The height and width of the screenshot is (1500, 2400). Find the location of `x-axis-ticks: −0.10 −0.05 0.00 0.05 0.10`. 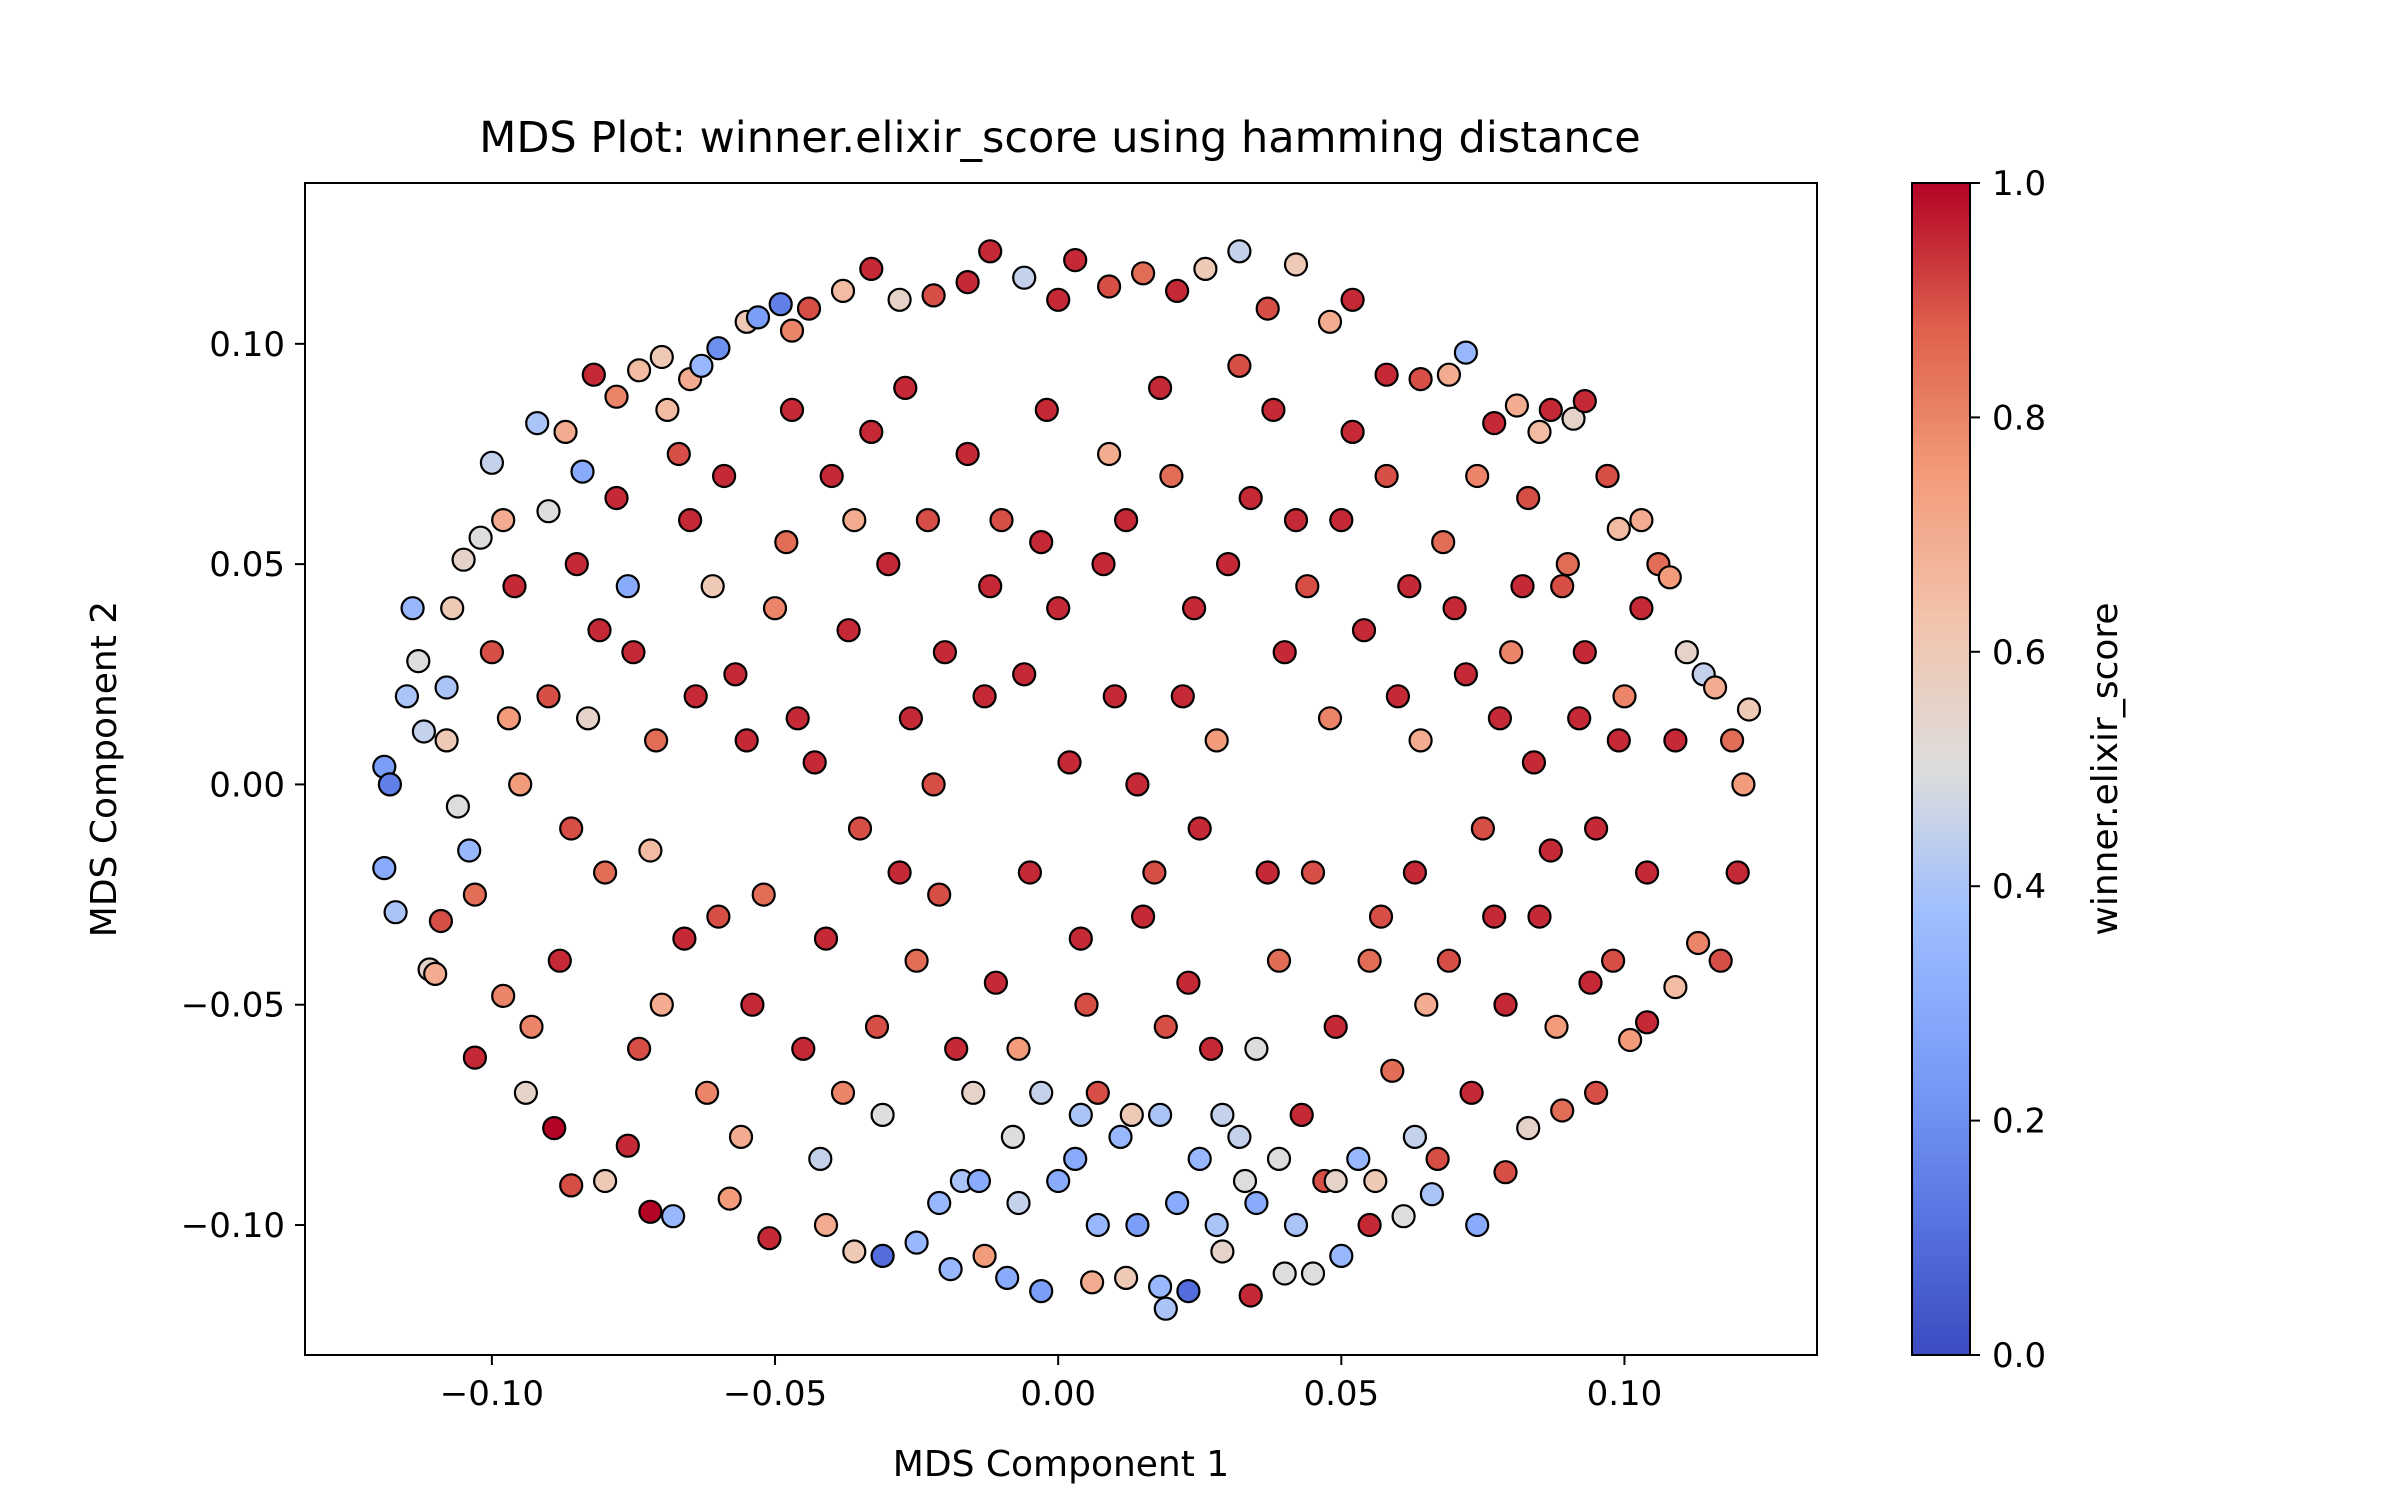

x-axis-ticks: −0.10 −0.05 0.00 0.05 0.10 is located at coordinates (1051, 1384).